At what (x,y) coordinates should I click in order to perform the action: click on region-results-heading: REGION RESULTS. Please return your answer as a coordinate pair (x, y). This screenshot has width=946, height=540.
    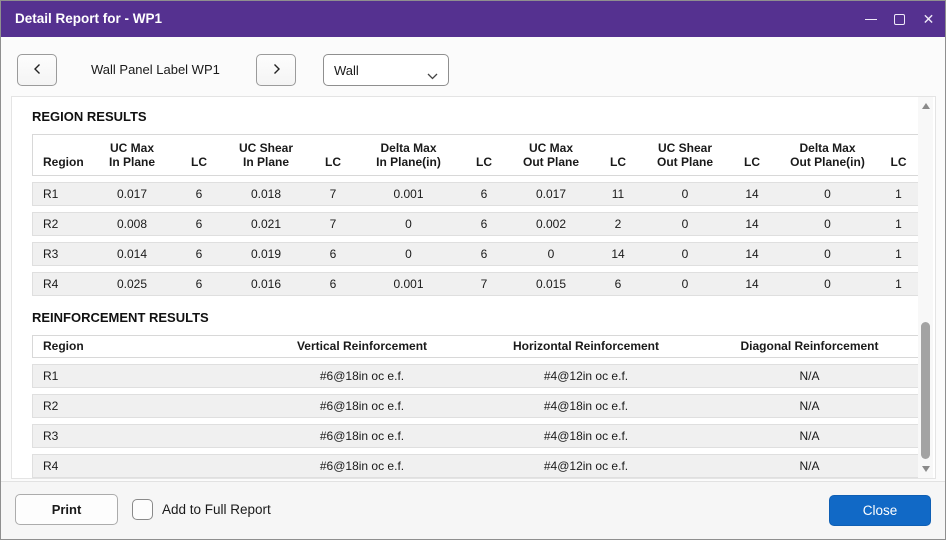
    Looking at the image, I should click on (89, 116).